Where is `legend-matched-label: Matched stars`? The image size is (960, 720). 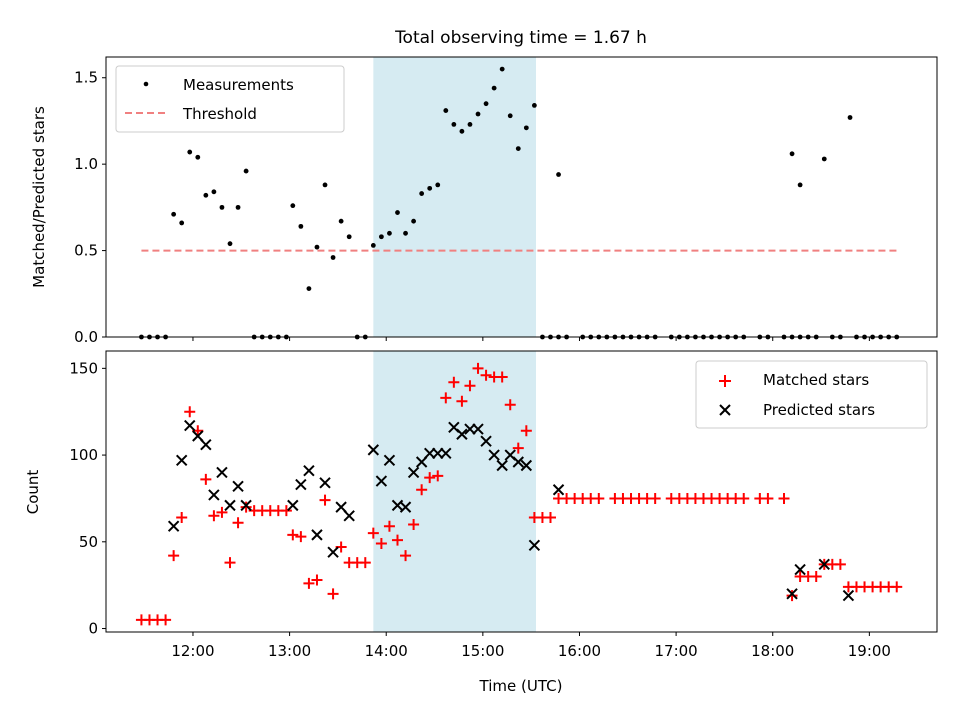
legend-matched-label: Matched stars is located at coordinates (816, 380).